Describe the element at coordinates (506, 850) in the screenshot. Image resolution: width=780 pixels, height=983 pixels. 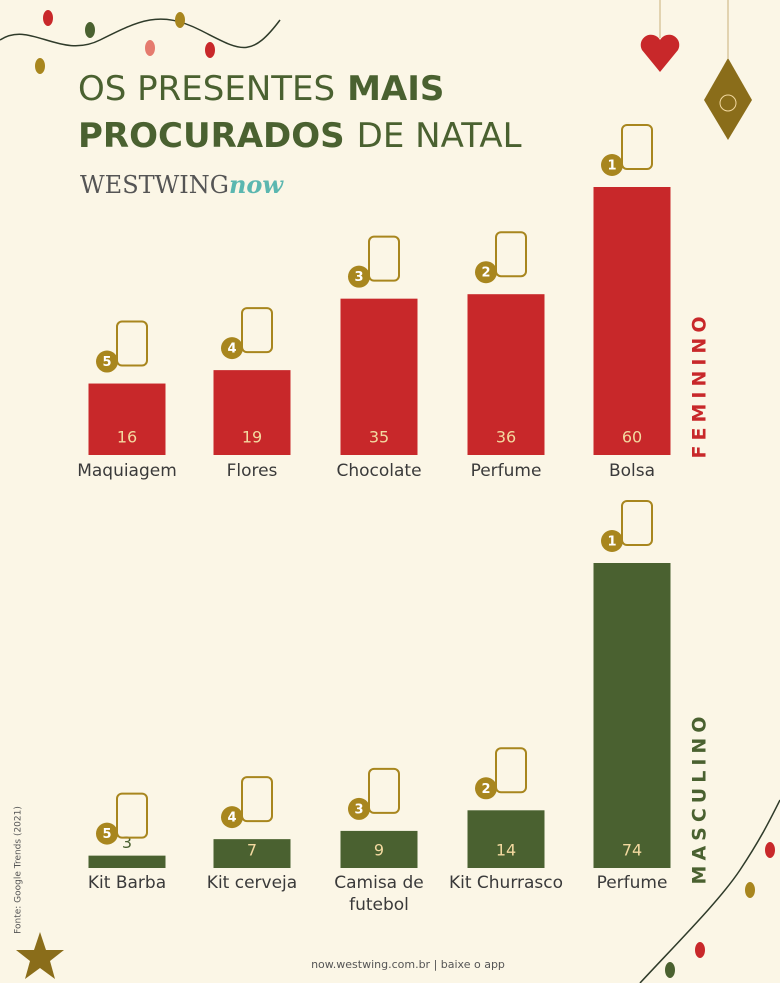
I see `value-label: 14` at that location.